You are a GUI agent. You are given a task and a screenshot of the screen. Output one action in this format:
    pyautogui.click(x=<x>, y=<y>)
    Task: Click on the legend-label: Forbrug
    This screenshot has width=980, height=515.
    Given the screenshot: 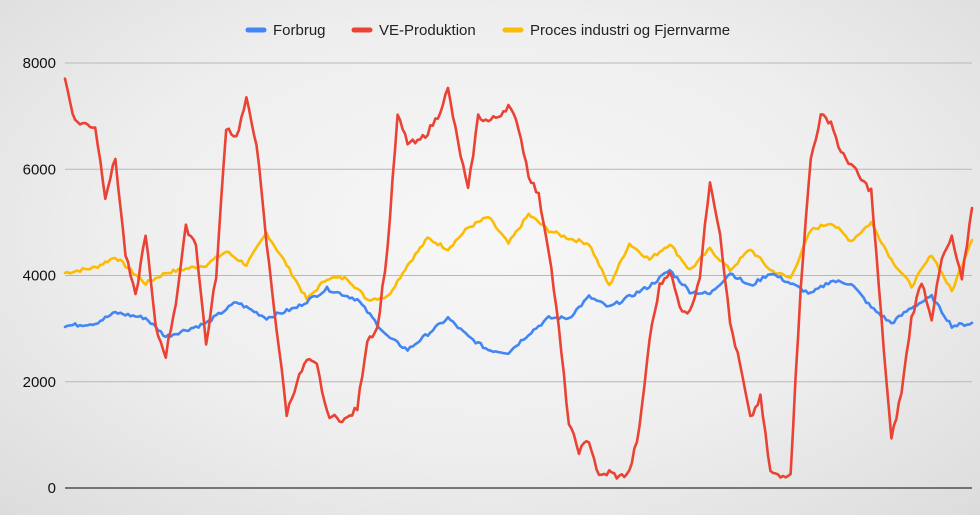 What is the action you would take?
    pyautogui.click(x=299, y=30)
    